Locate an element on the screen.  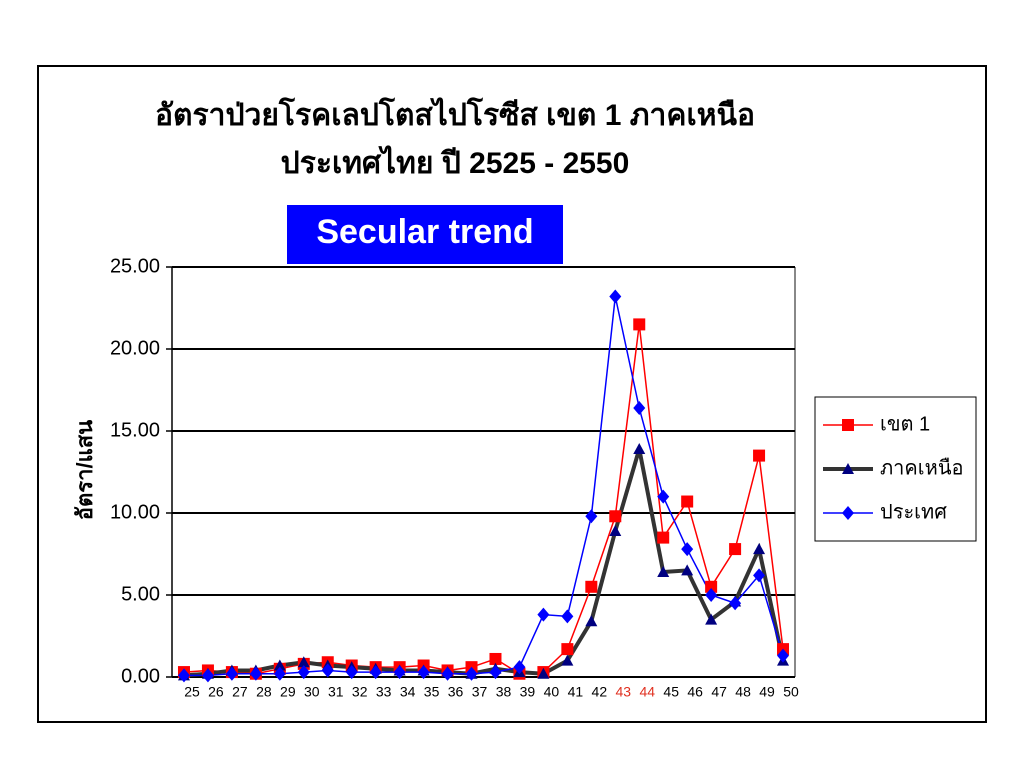
x-tick-label: 34 is located at coordinates (408, 692).